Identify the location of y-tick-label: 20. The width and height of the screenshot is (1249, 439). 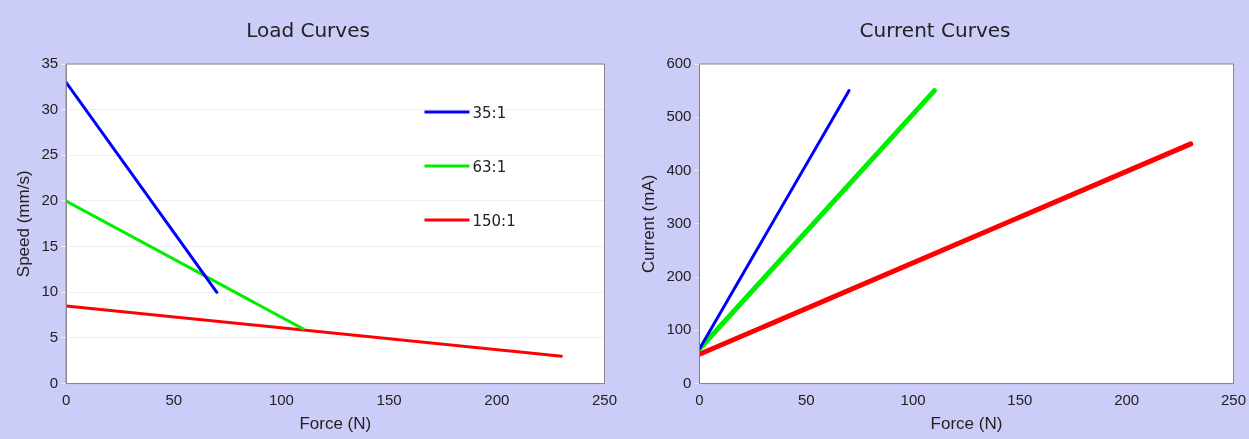
(50, 200).